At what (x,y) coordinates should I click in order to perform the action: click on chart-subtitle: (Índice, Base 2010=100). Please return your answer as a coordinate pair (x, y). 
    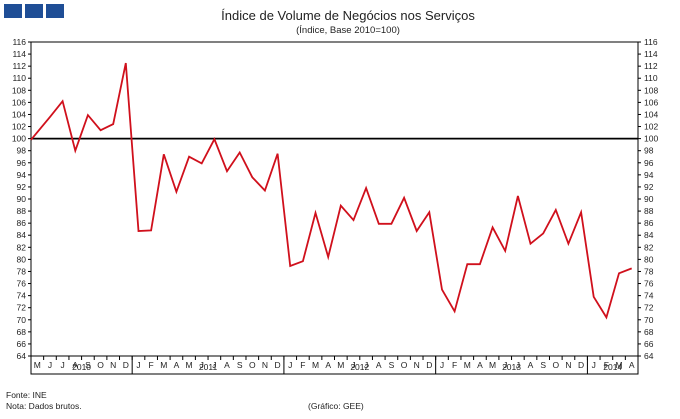
    Looking at the image, I should click on (348, 30).